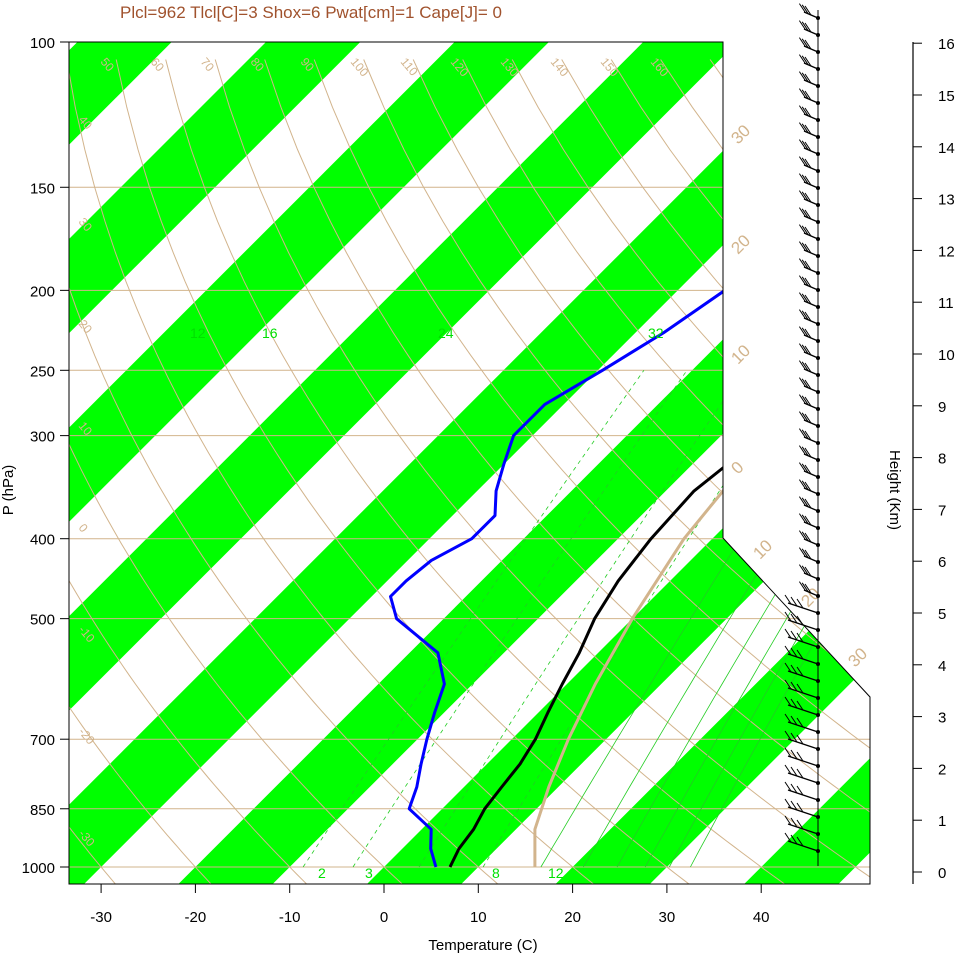 This screenshot has width=961, height=958. What do you see at coordinates (942, 769) in the screenshot?
I see `height-tick-label: 2` at bounding box center [942, 769].